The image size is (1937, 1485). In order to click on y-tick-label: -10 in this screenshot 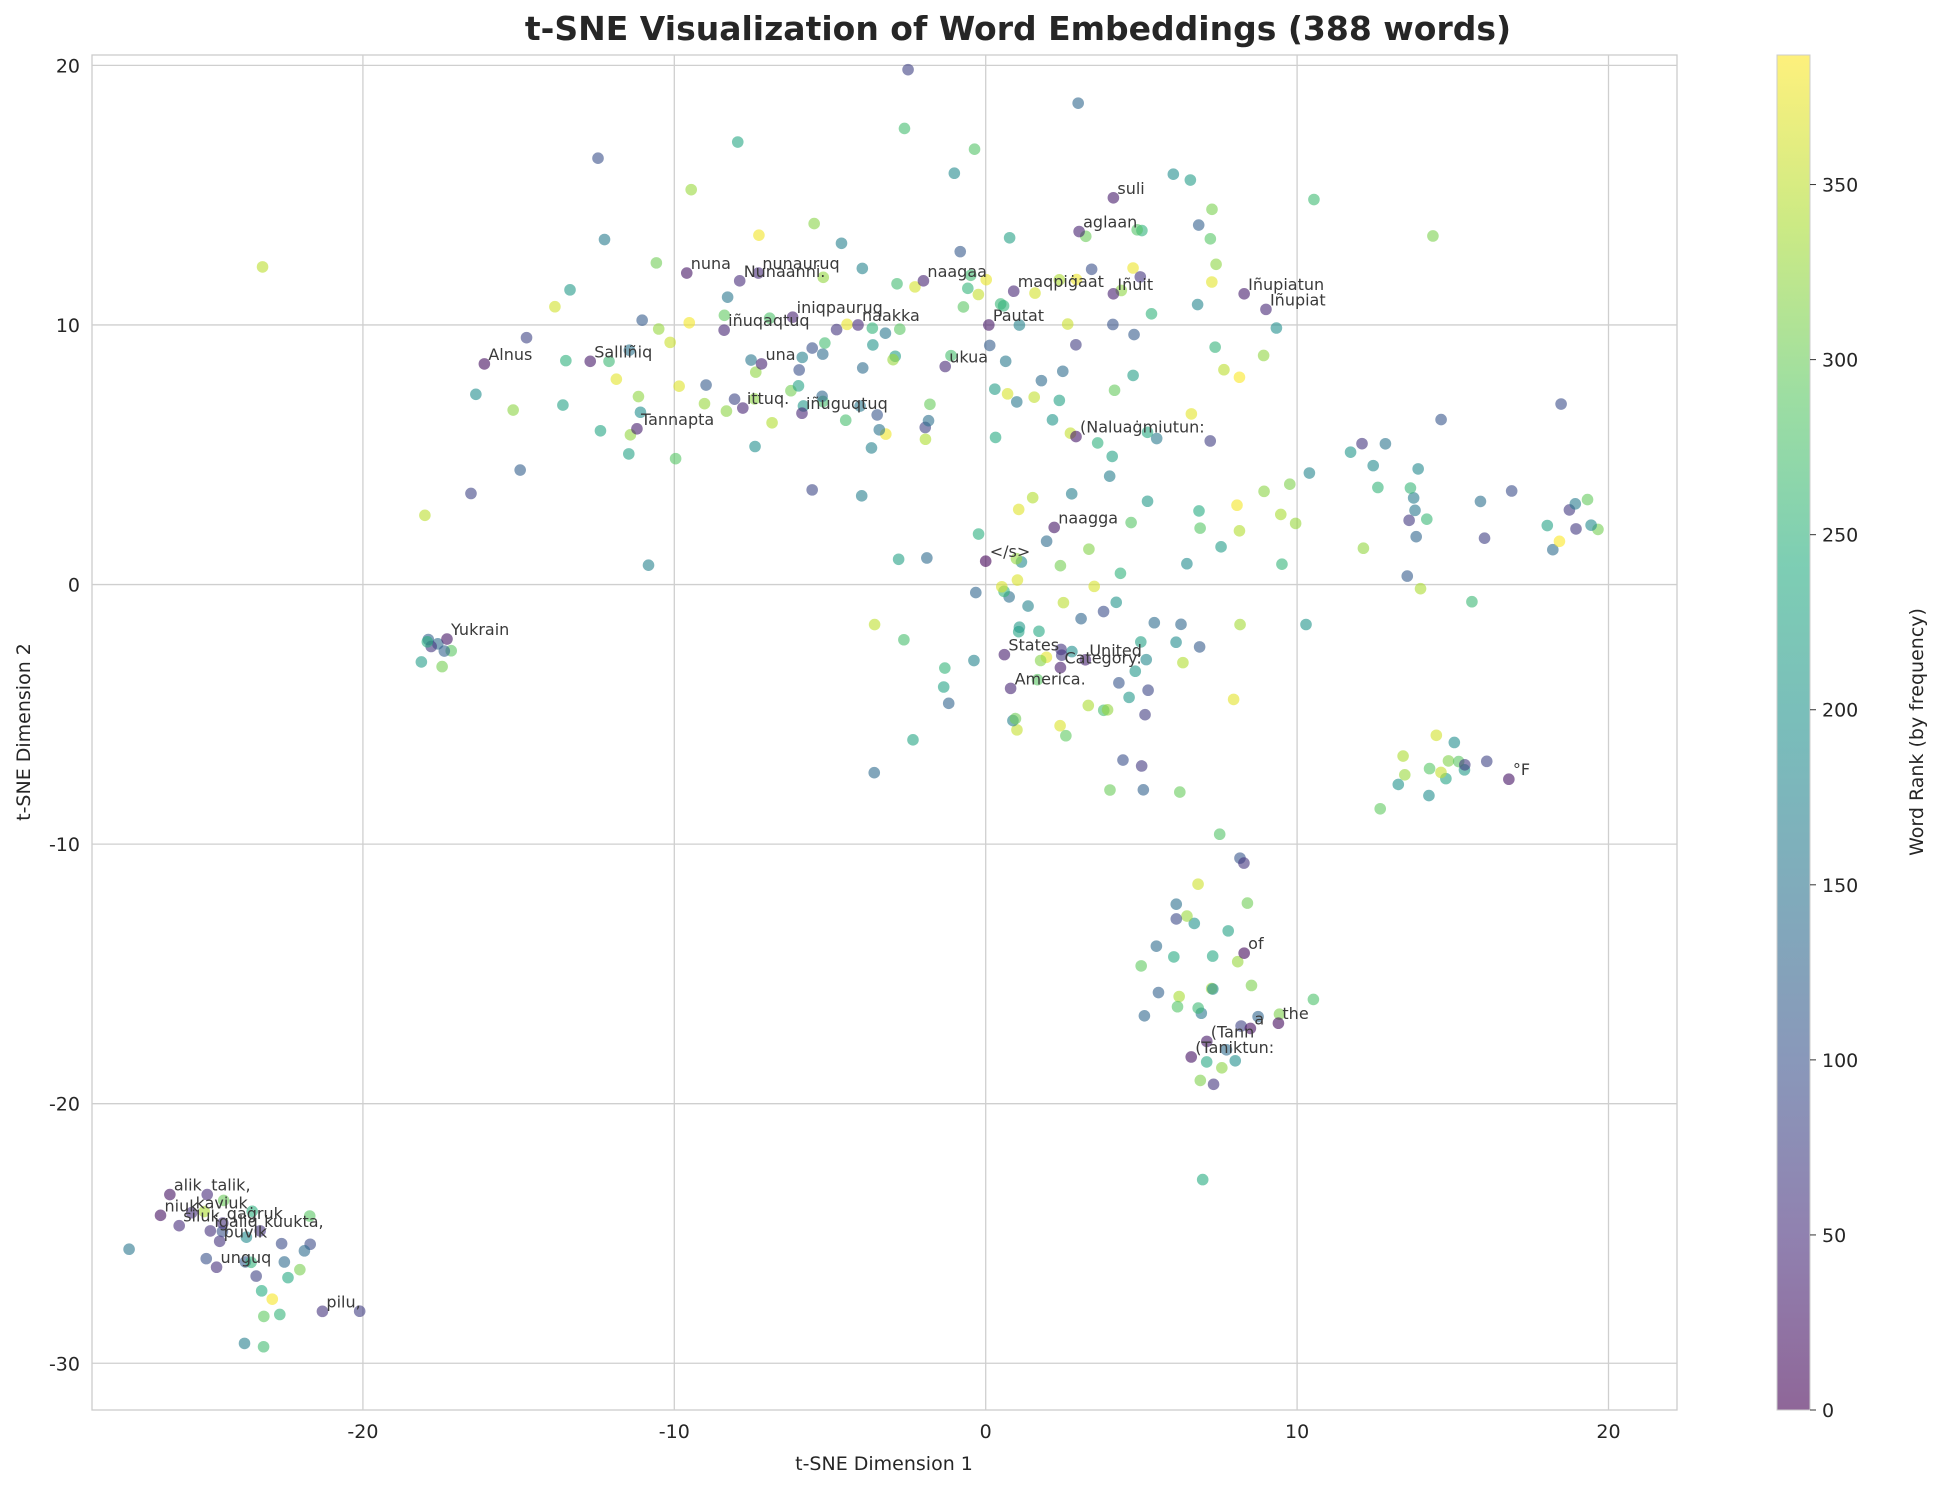, I will do `click(64, 845)`.